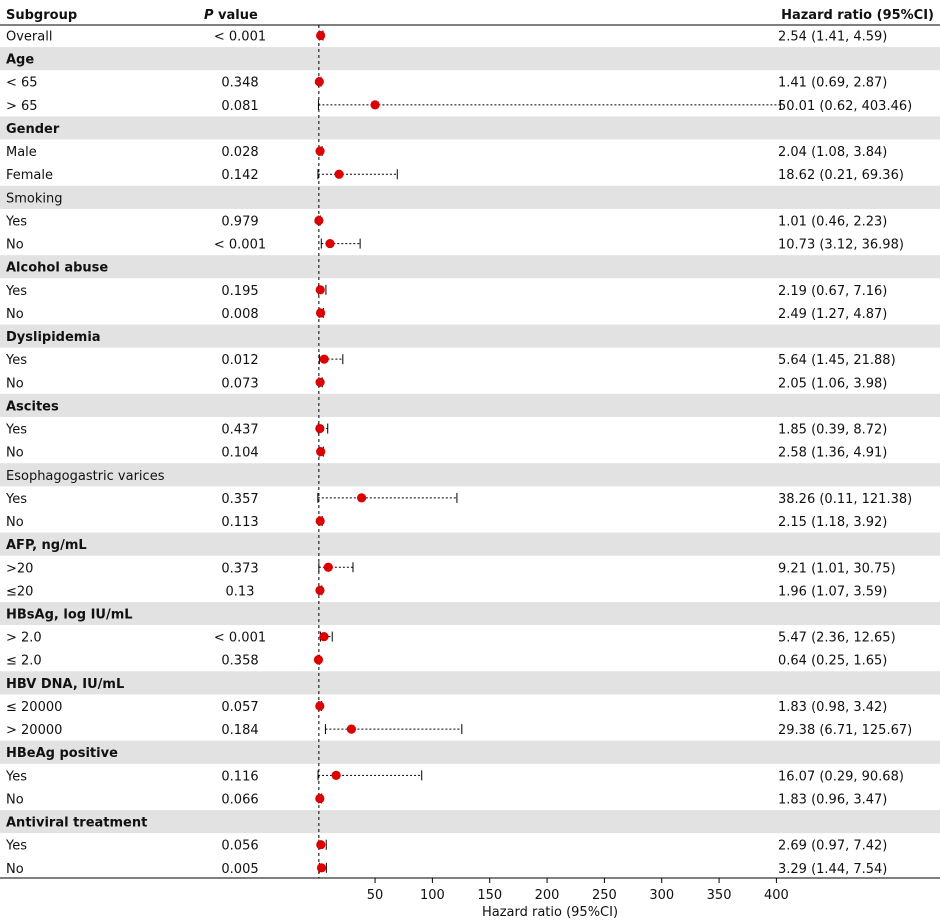 The height and width of the screenshot is (923, 940). I want to click on x-tick-label: 200, so click(547, 895).